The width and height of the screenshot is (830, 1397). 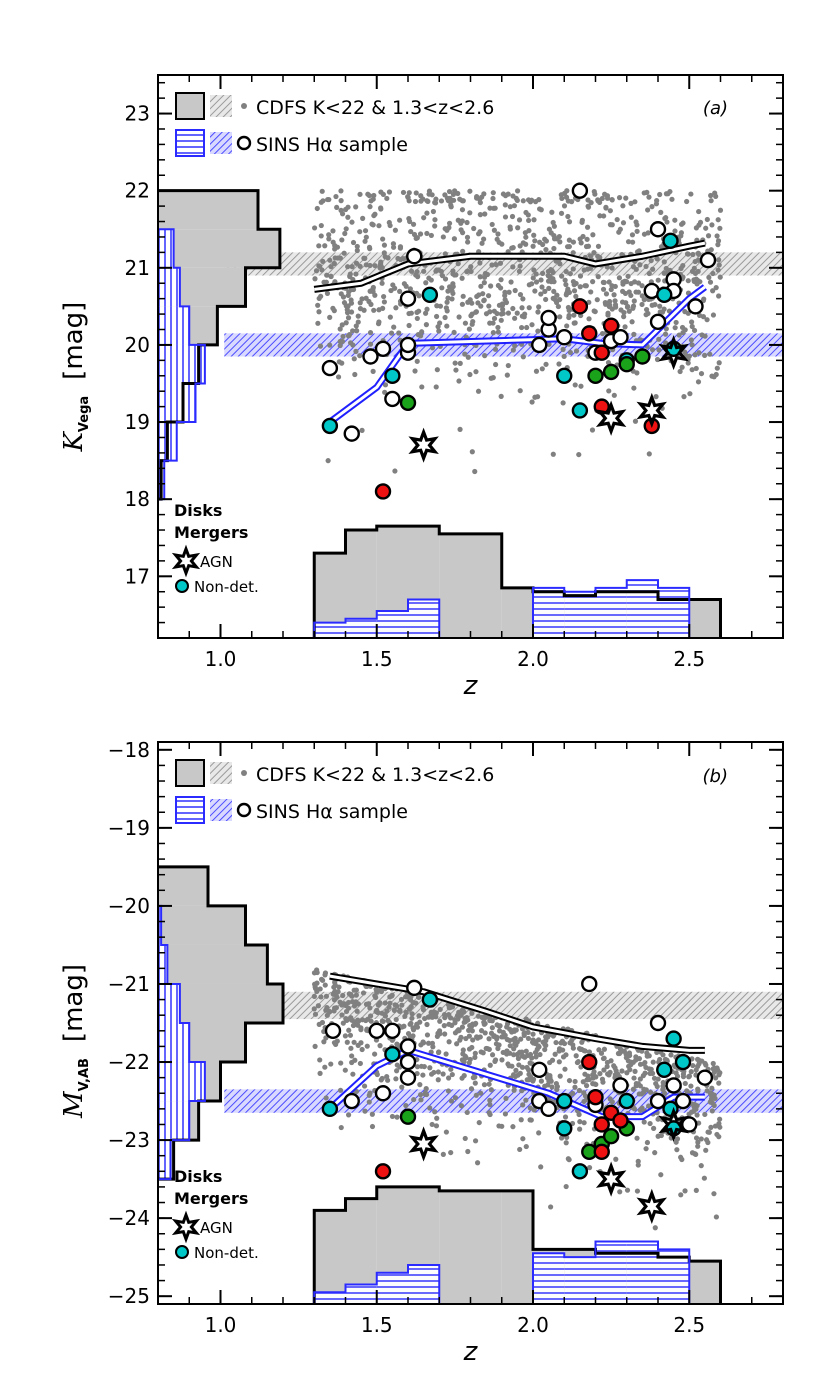 What do you see at coordinates (516, 1083) in the screenshot?
I see `sins-median-line-core` at bounding box center [516, 1083].